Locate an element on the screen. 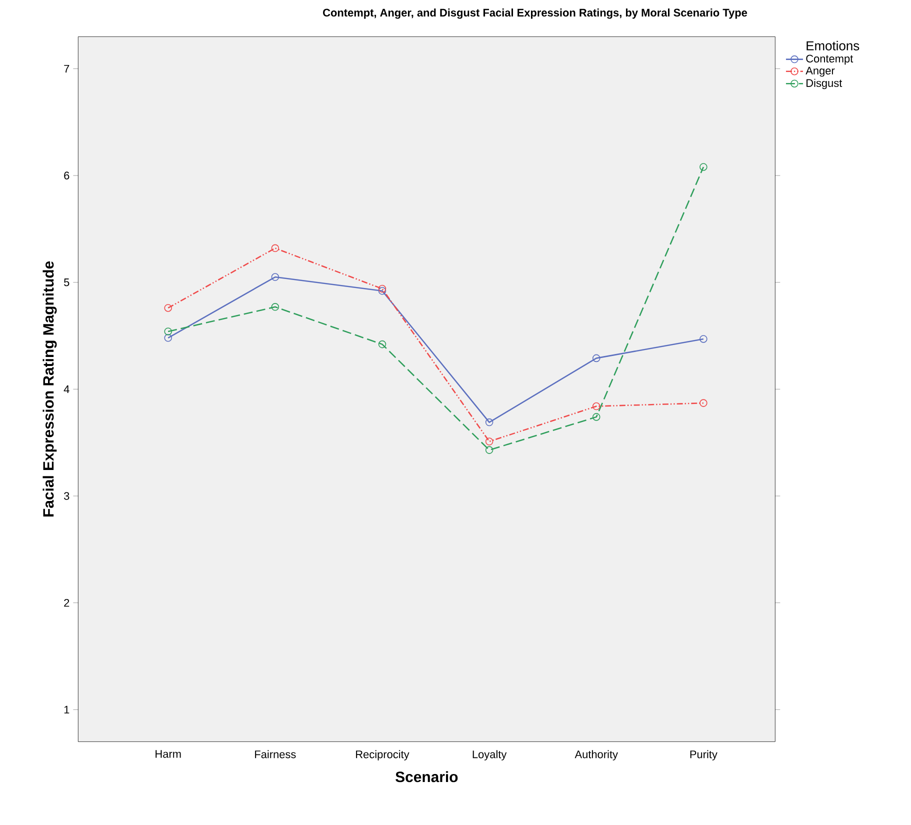  legend-label: Disgust is located at coordinates (824, 84).